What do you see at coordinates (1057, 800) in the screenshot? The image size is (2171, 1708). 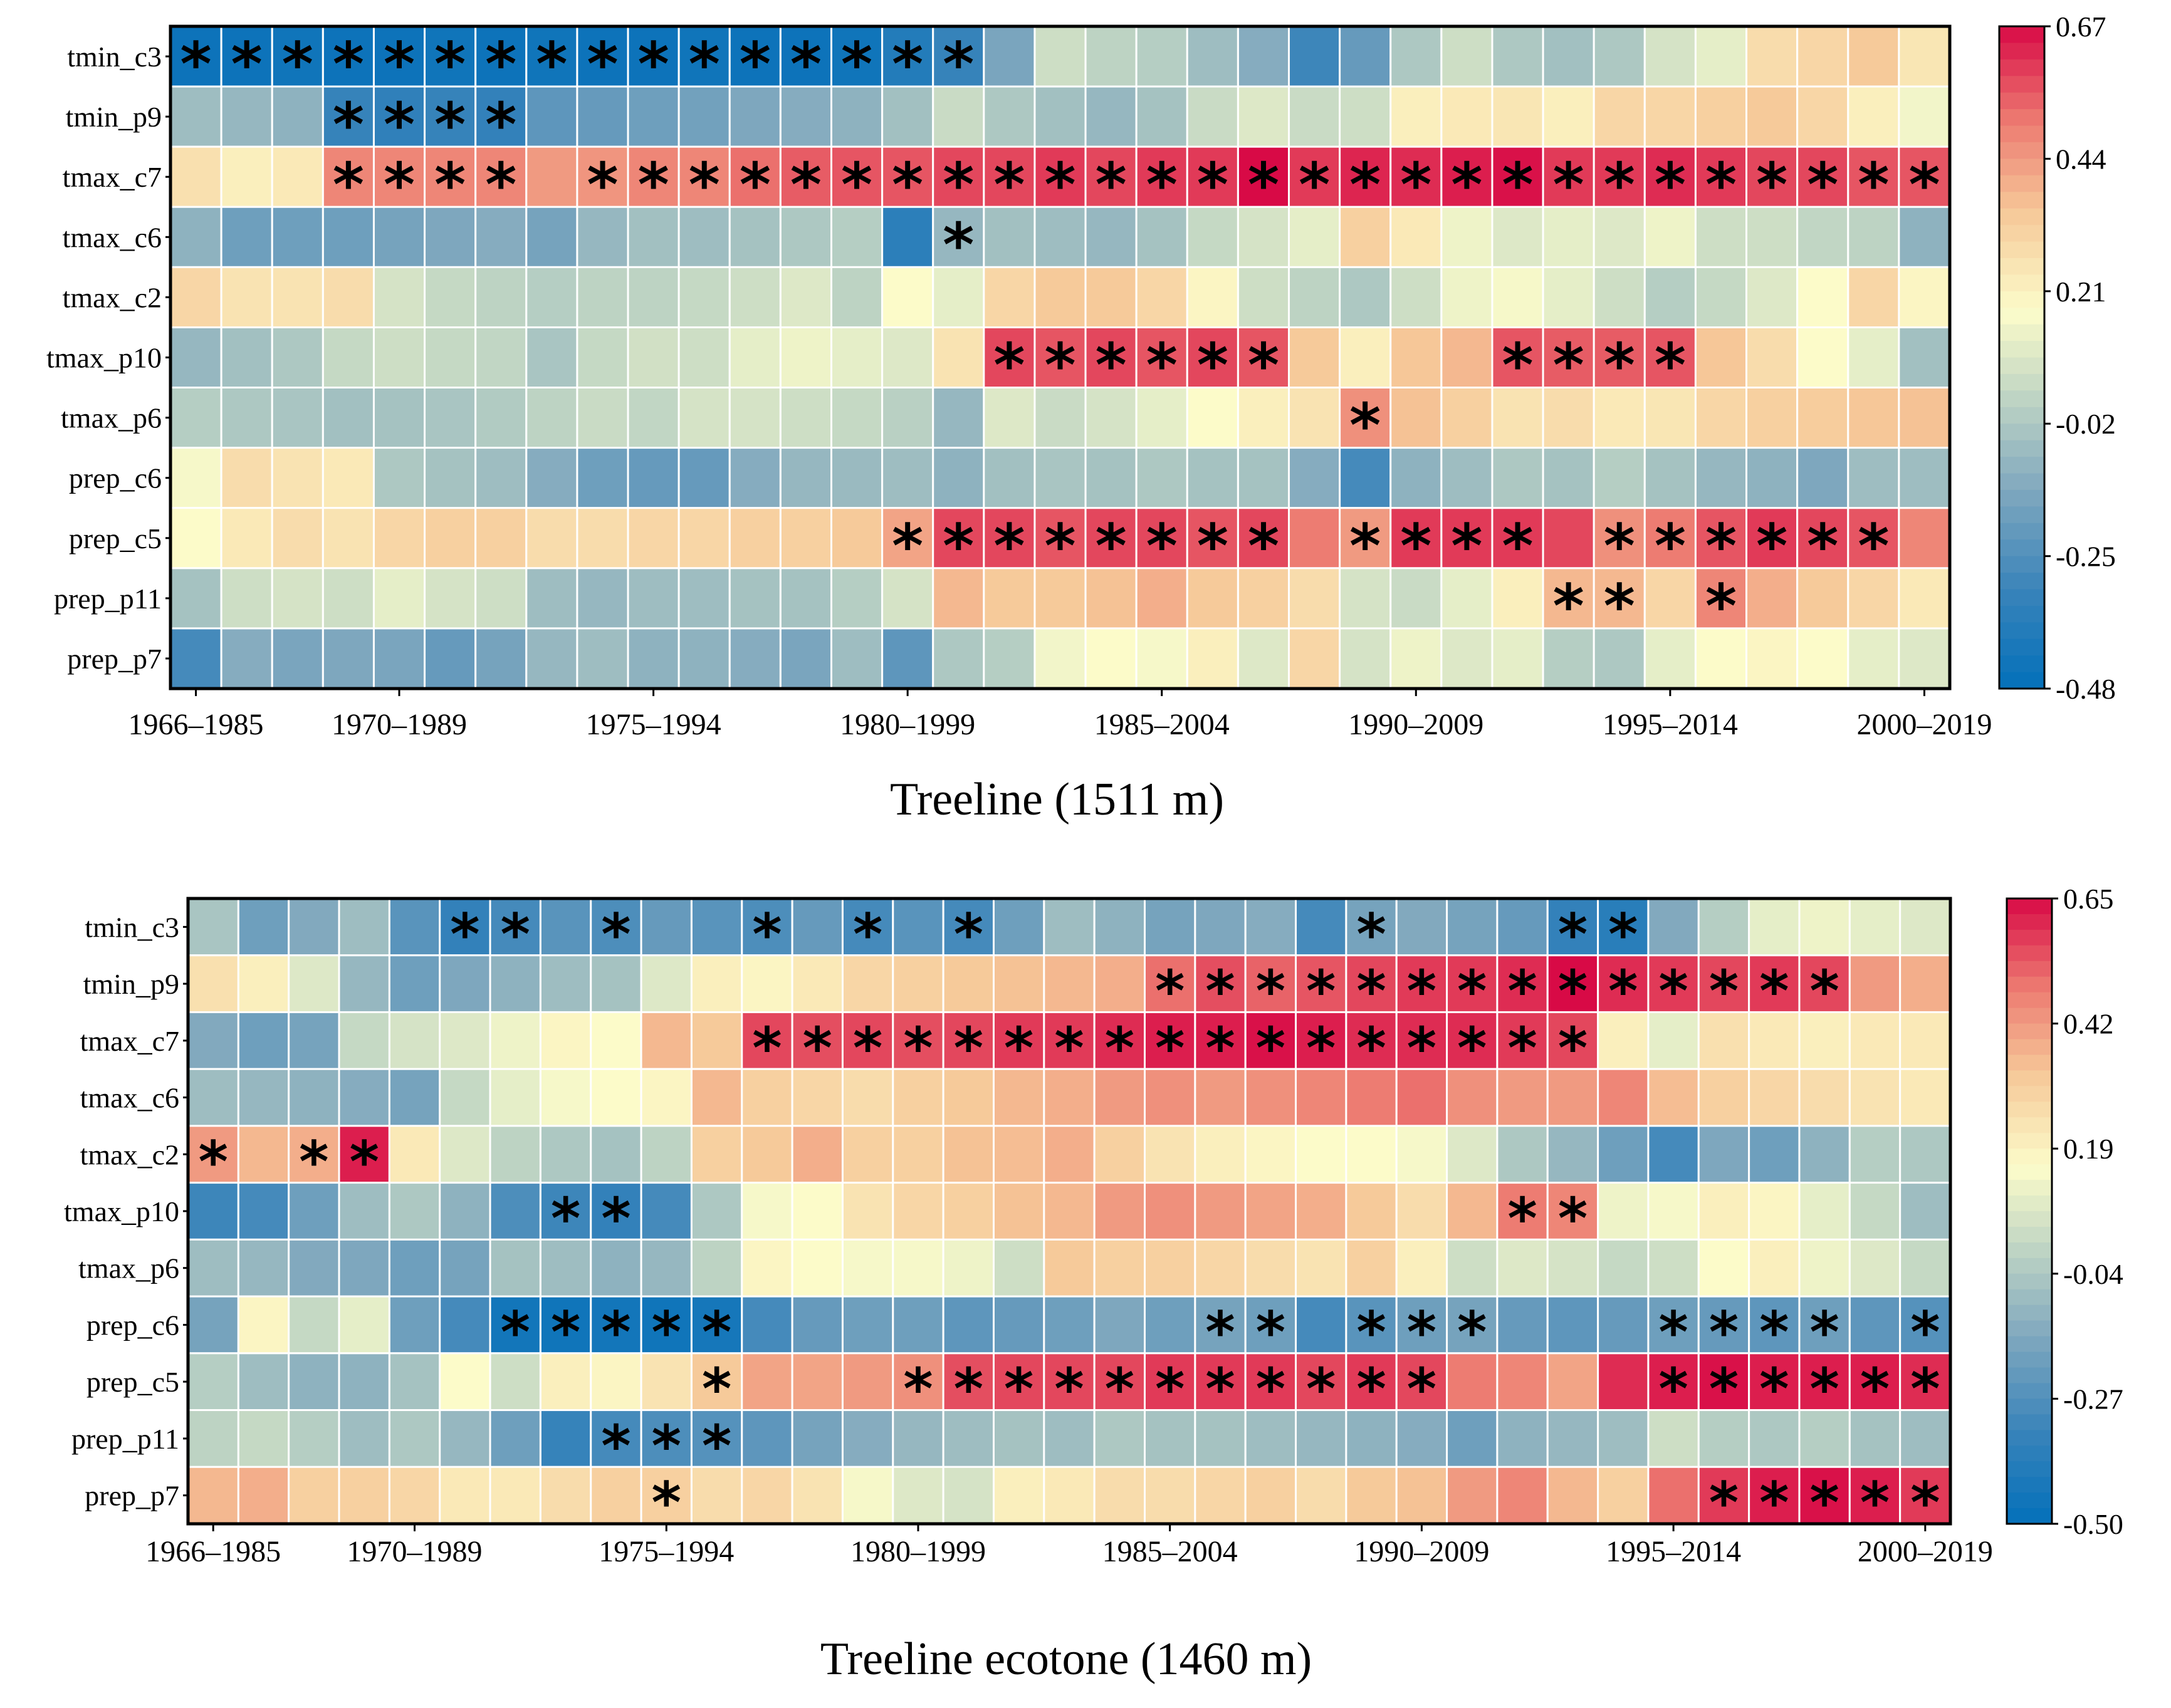 I see `chart-title: Treeline (1511 m)` at bounding box center [1057, 800].